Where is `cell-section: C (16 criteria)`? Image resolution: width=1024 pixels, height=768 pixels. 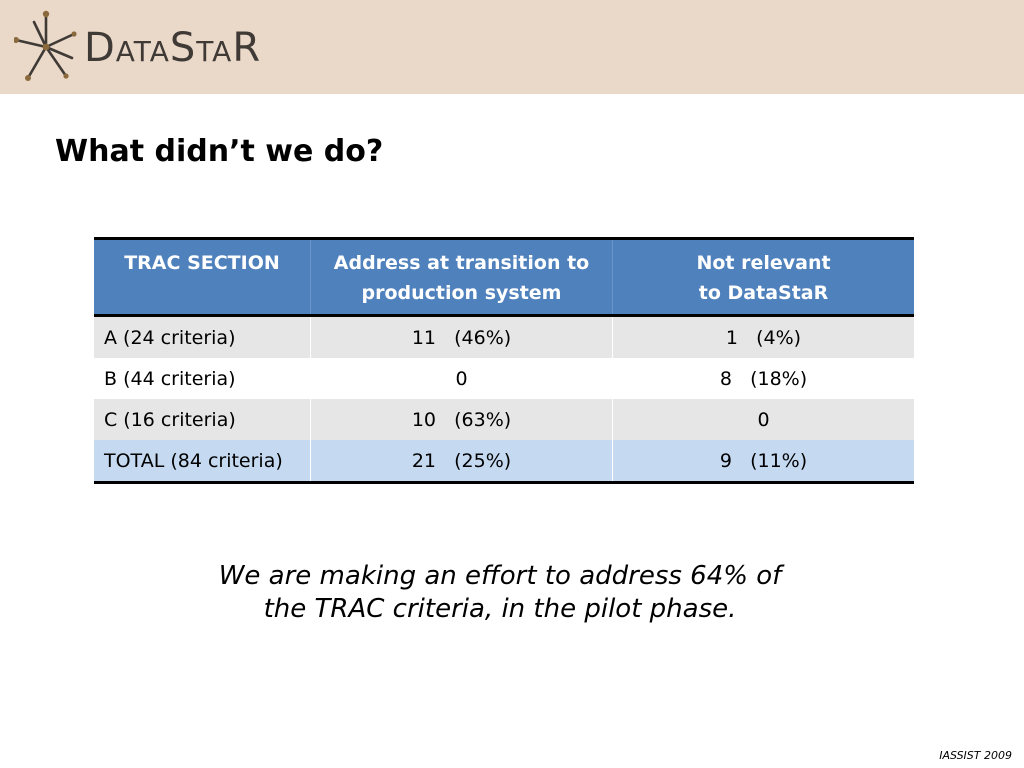
cell-section: C (16 criteria) is located at coordinates (202, 419).